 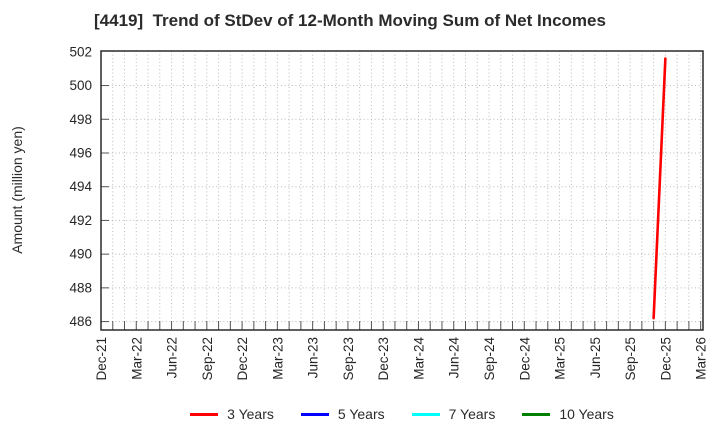 I want to click on x-tick-label: Jun-23, so click(x=313, y=357).